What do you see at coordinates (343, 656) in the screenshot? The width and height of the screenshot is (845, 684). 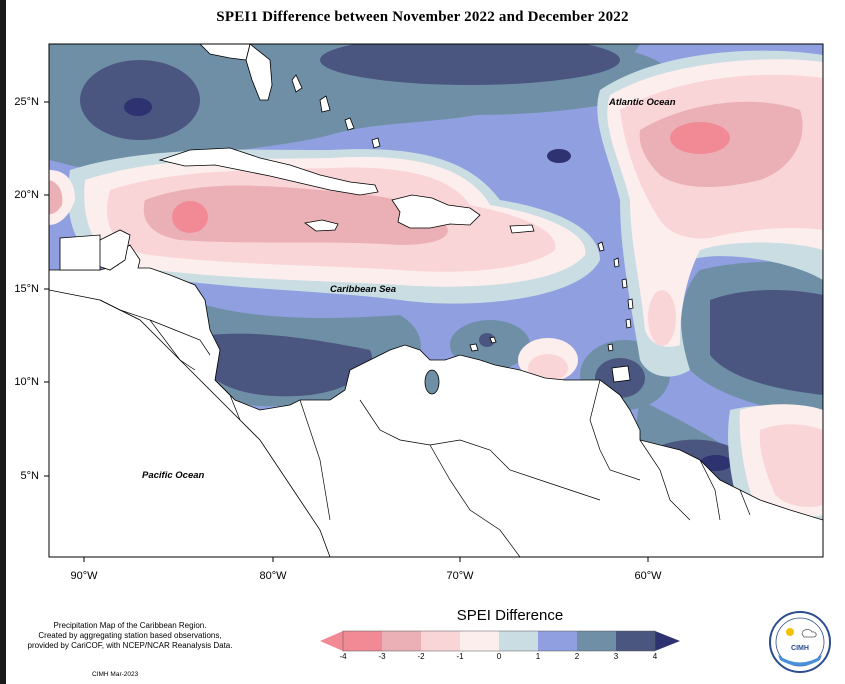 I see `legend-tick: -4` at bounding box center [343, 656].